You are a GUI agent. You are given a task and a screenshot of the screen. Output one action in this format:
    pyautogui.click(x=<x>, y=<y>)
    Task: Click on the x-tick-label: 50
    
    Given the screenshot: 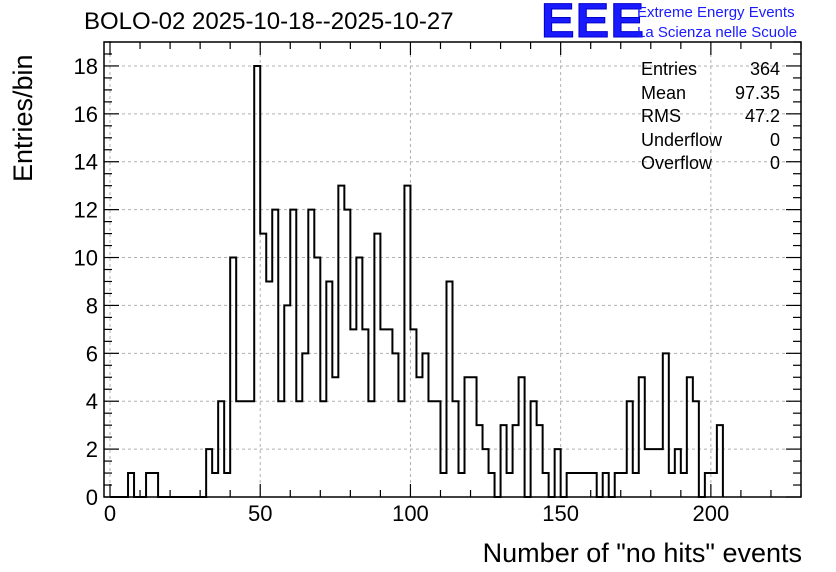 What is the action you would take?
    pyautogui.click(x=260, y=513)
    